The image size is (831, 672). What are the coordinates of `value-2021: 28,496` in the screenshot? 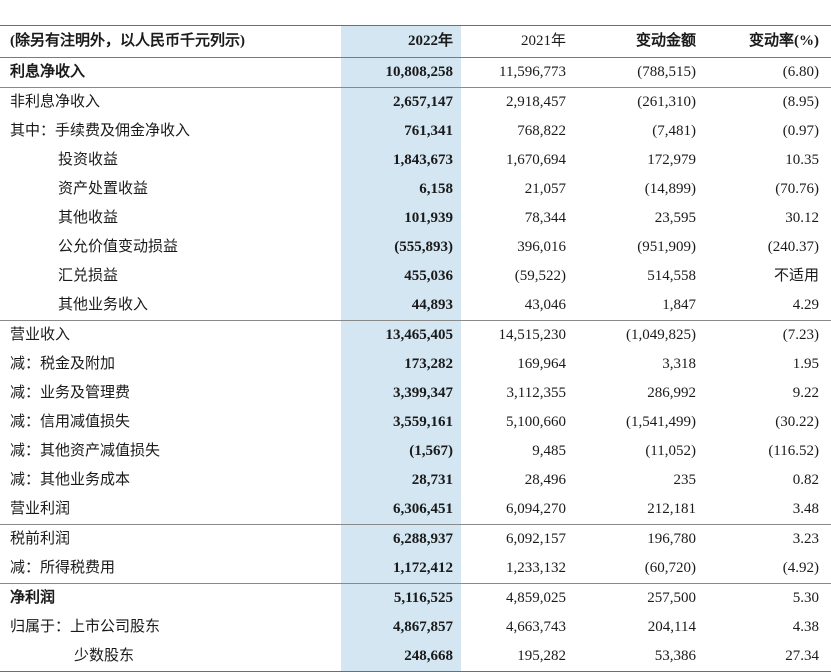 It's located at (545, 480).